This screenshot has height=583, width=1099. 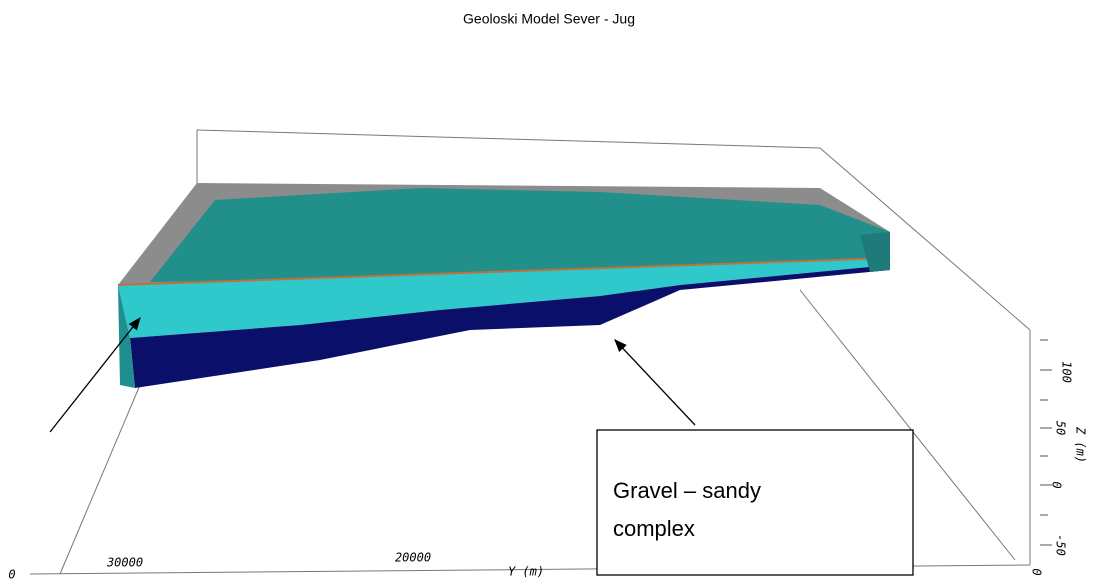 What do you see at coordinates (526, 572) in the screenshot?
I see `y-axis-title: Y (m)` at bounding box center [526, 572].